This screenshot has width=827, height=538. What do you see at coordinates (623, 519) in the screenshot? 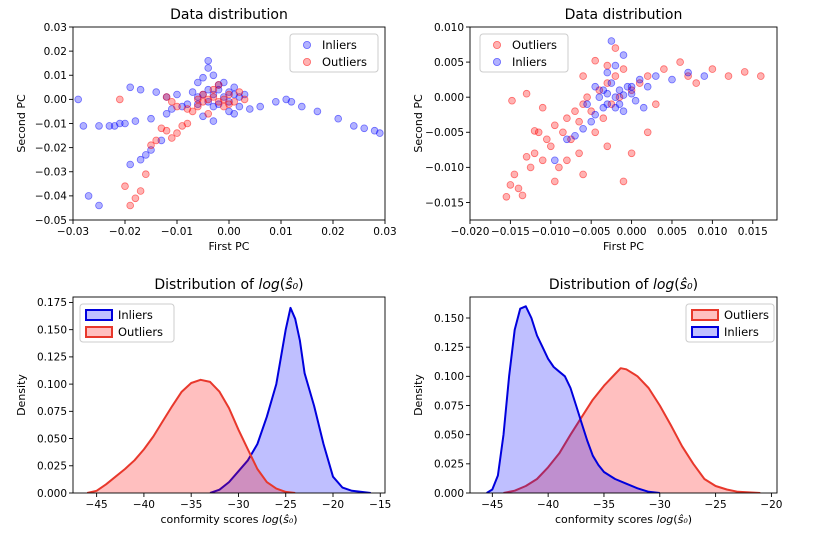
I see `p4-x-axis-label: conformity scores log(ŝ₀)` at bounding box center [623, 519].